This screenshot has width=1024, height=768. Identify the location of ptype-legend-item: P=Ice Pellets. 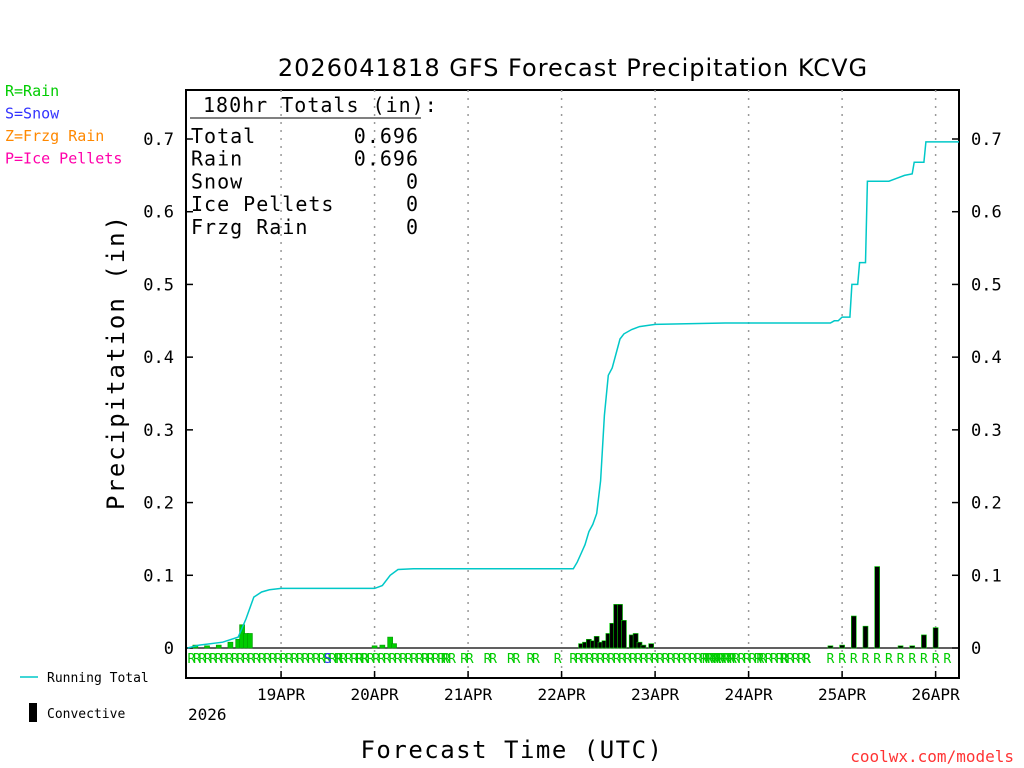
(63, 159).